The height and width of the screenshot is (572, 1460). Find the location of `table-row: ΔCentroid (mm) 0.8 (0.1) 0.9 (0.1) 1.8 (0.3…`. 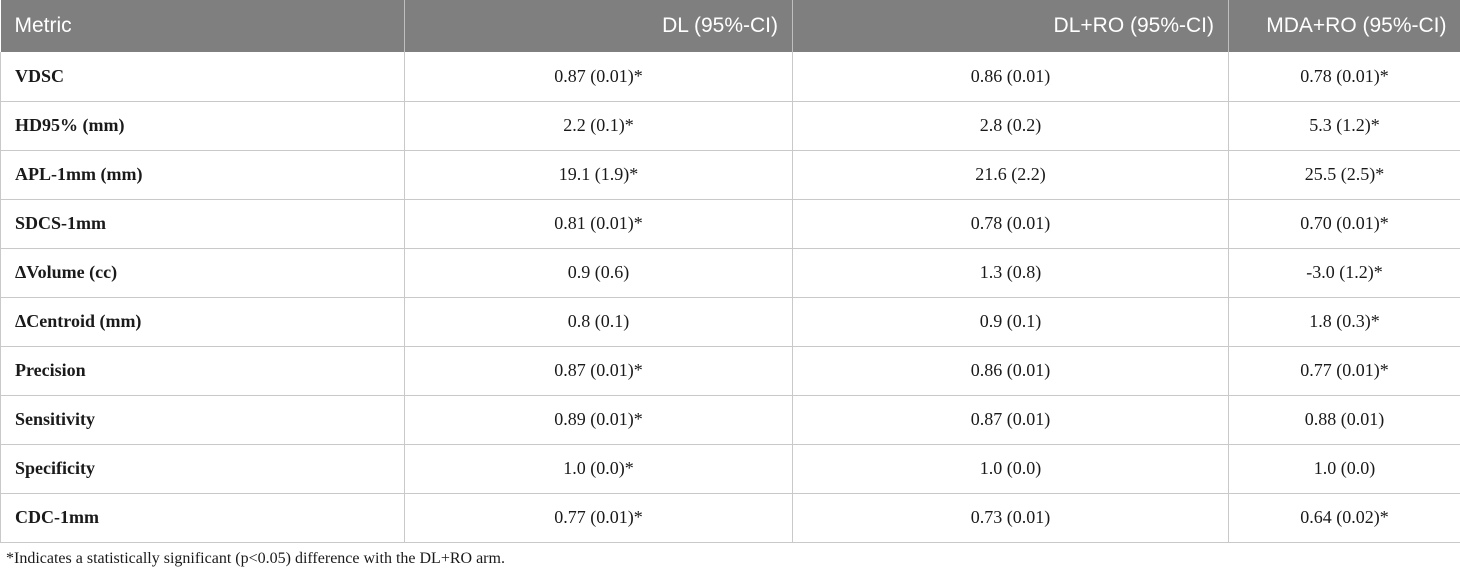

table-row: ΔCentroid (mm) 0.8 (0.1) 0.9 (0.1) 1.8 (0.3… is located at coordinates (730, 321).